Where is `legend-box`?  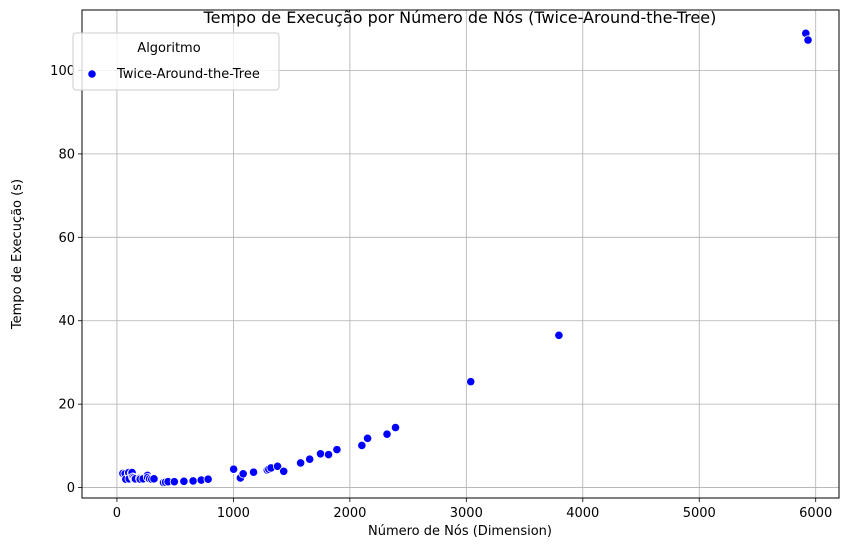
legend-box is located at coordinates (176, 61).